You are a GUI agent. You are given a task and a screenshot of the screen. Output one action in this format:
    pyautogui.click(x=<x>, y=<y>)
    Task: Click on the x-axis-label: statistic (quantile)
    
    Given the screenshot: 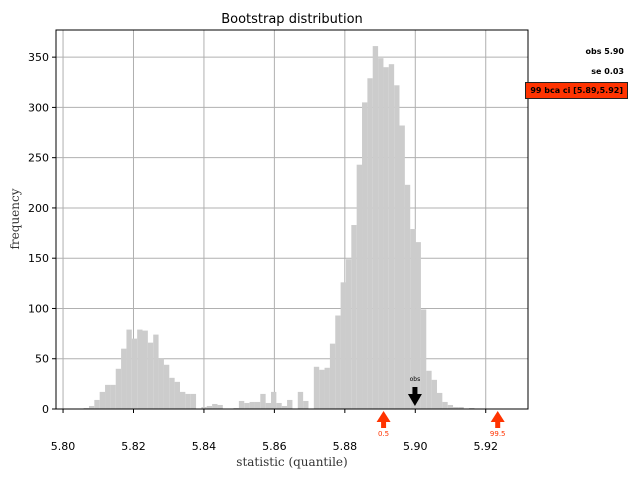 What is the action you would take?
    pyautogui.click(x=291, y=462)
    